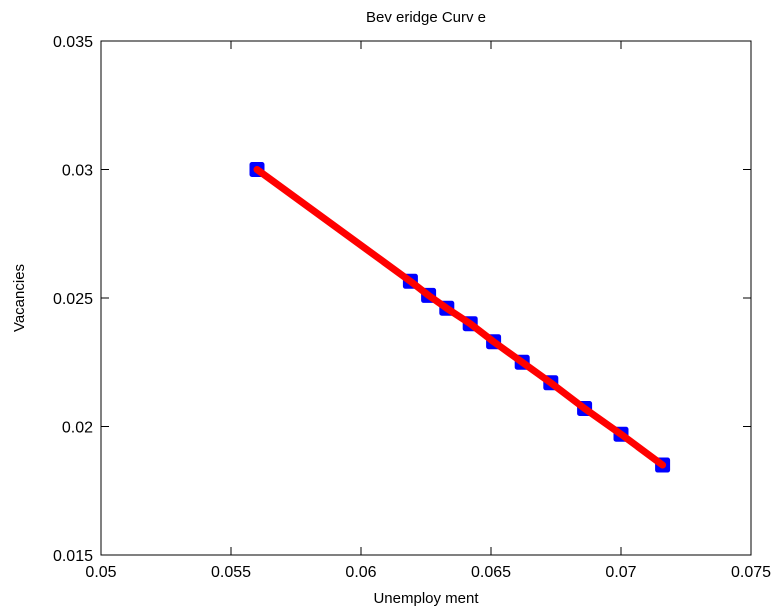  What do you see at coordinates (426, 17) in the screenshot?
I see `chart-title: Bev eridge Curv e` at bounding box center [426, 17].